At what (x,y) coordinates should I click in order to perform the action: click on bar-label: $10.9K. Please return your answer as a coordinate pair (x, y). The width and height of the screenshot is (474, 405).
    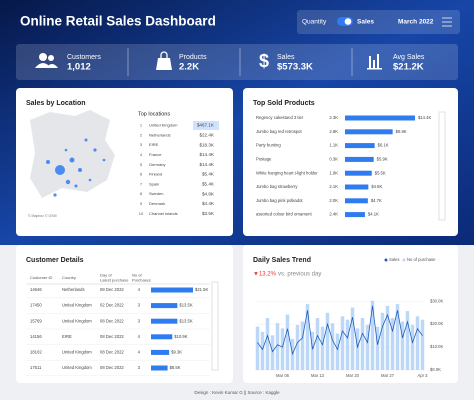
    Looking at the image, I should click on (180, 336).